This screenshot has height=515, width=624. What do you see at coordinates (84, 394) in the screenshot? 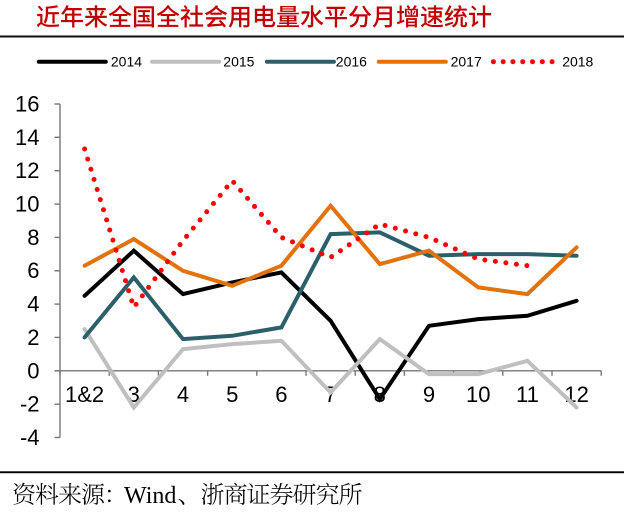
I see `svg-text: 1&2` at bounding box center [84, 394].